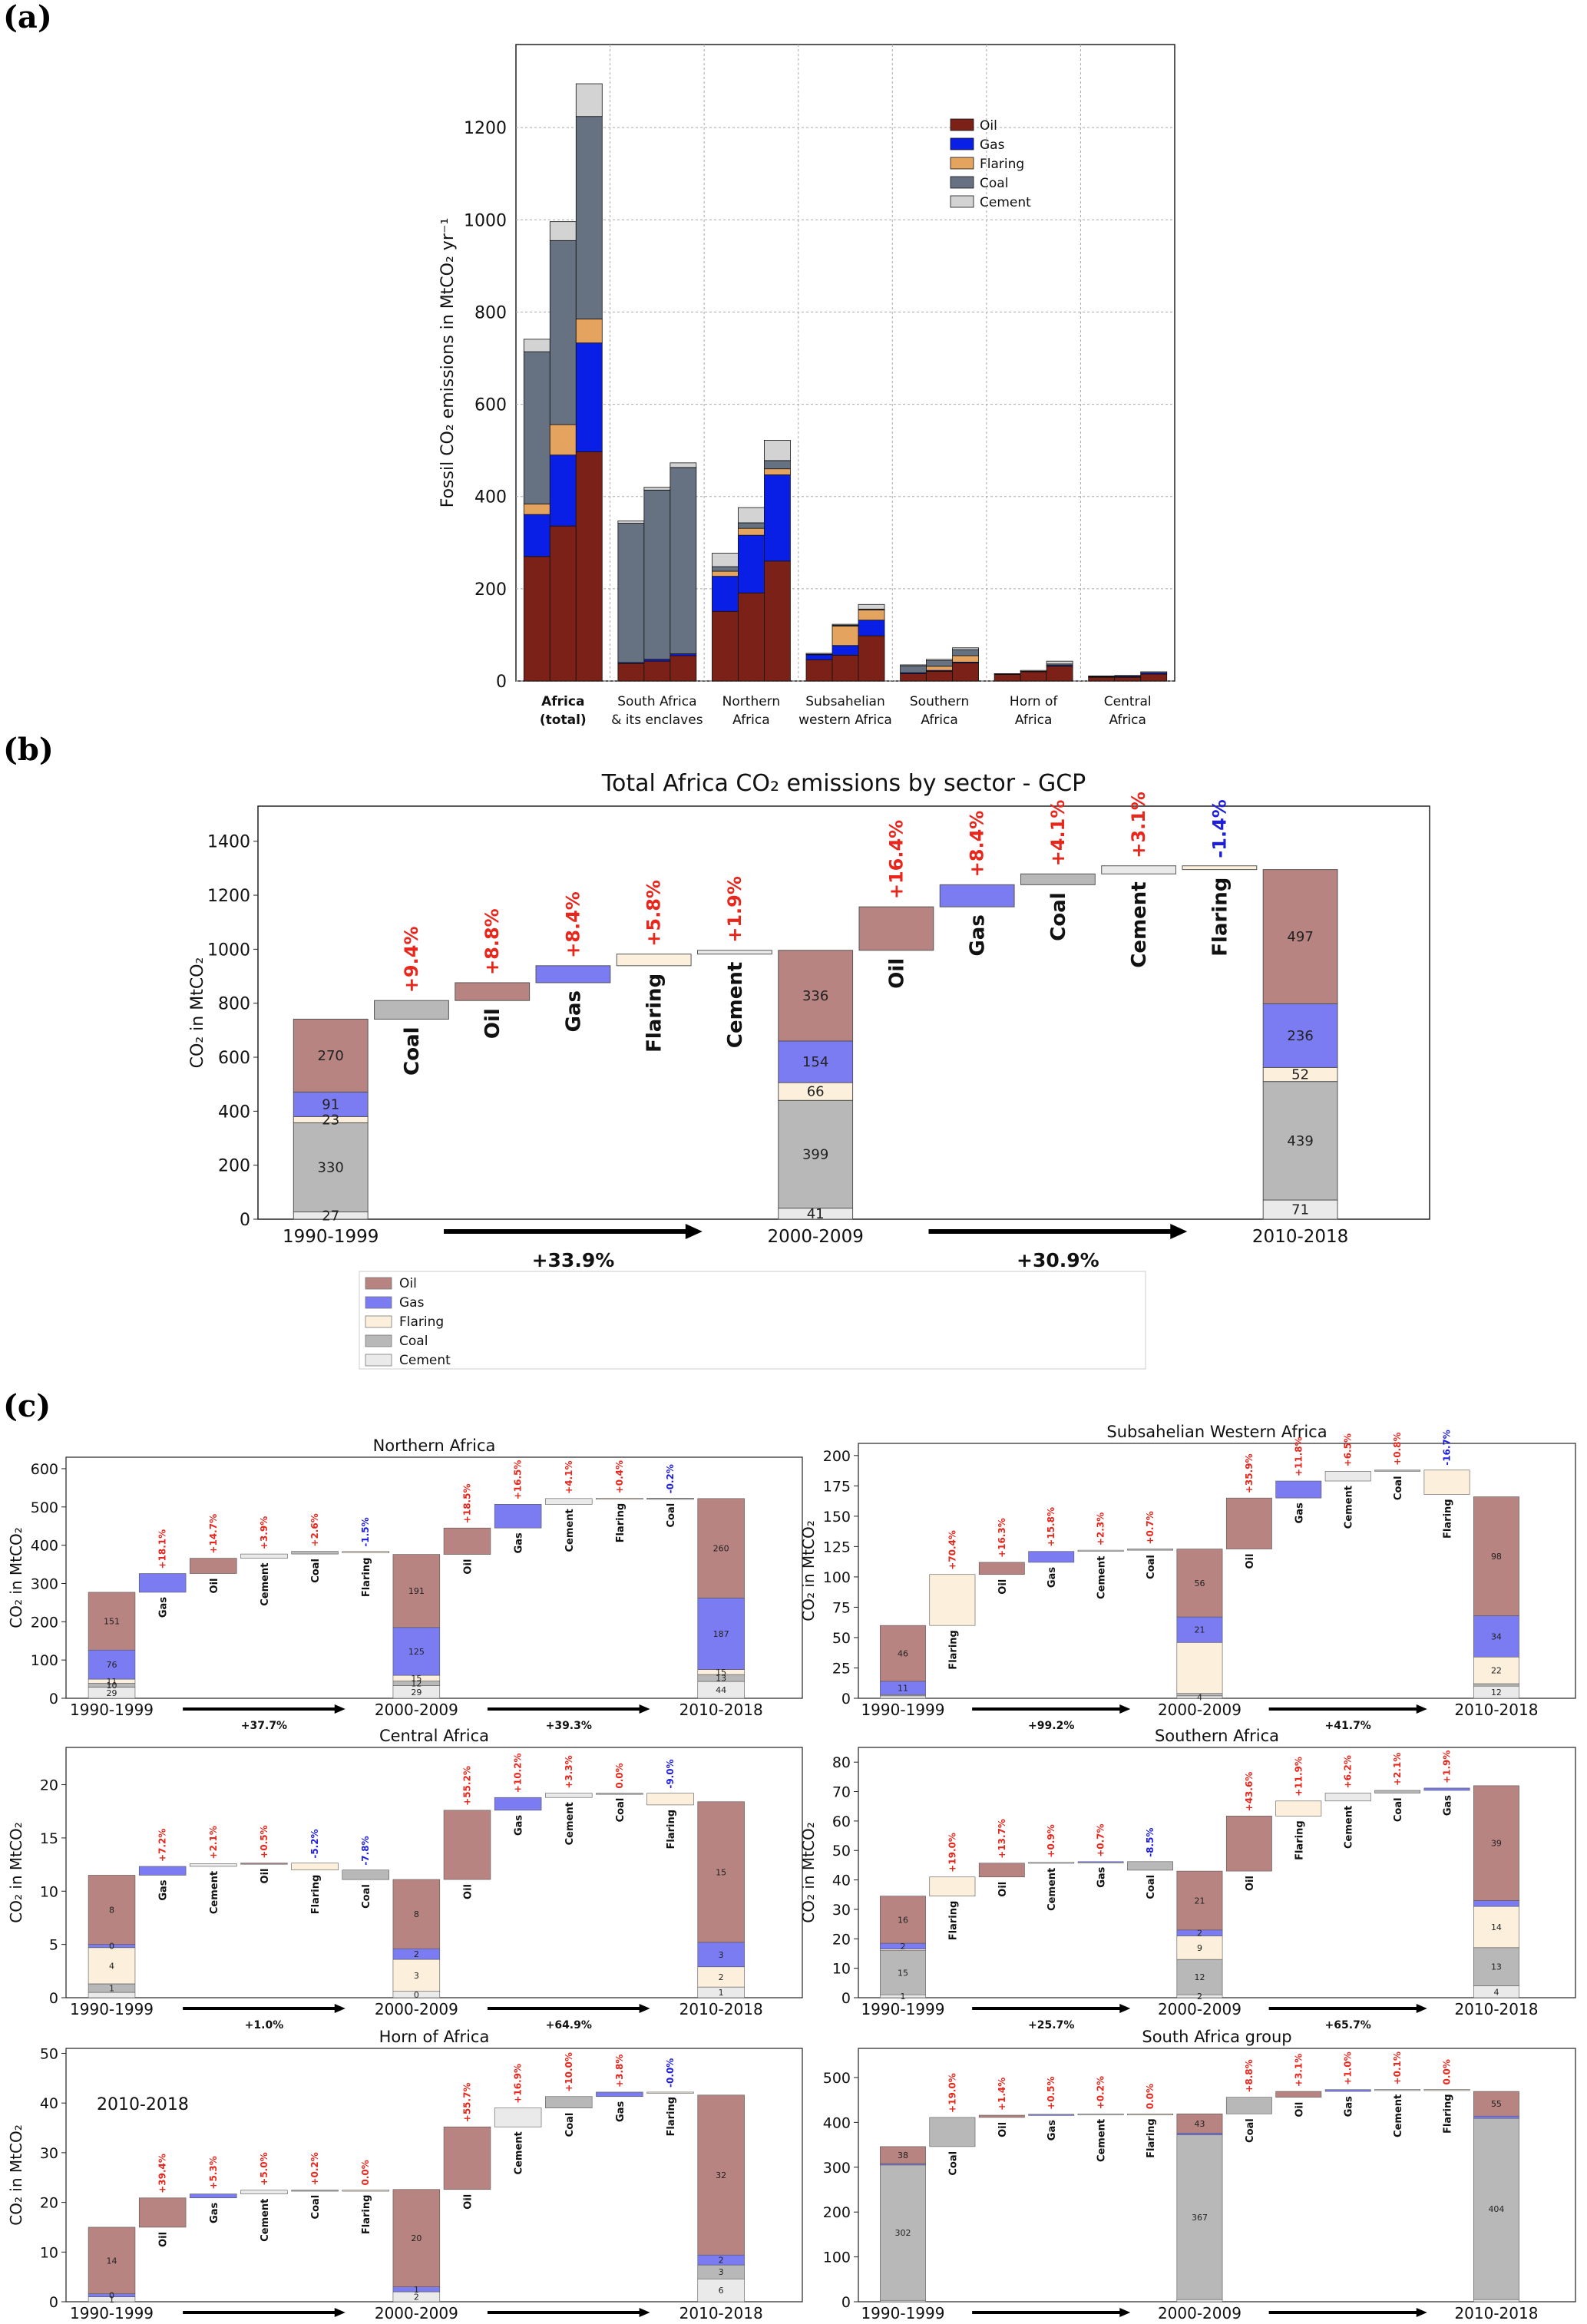 The height and width of the screenshot is (2324, 1587). I want to click on panel-c-northern-segment-value: 15, so click(416, 1679).